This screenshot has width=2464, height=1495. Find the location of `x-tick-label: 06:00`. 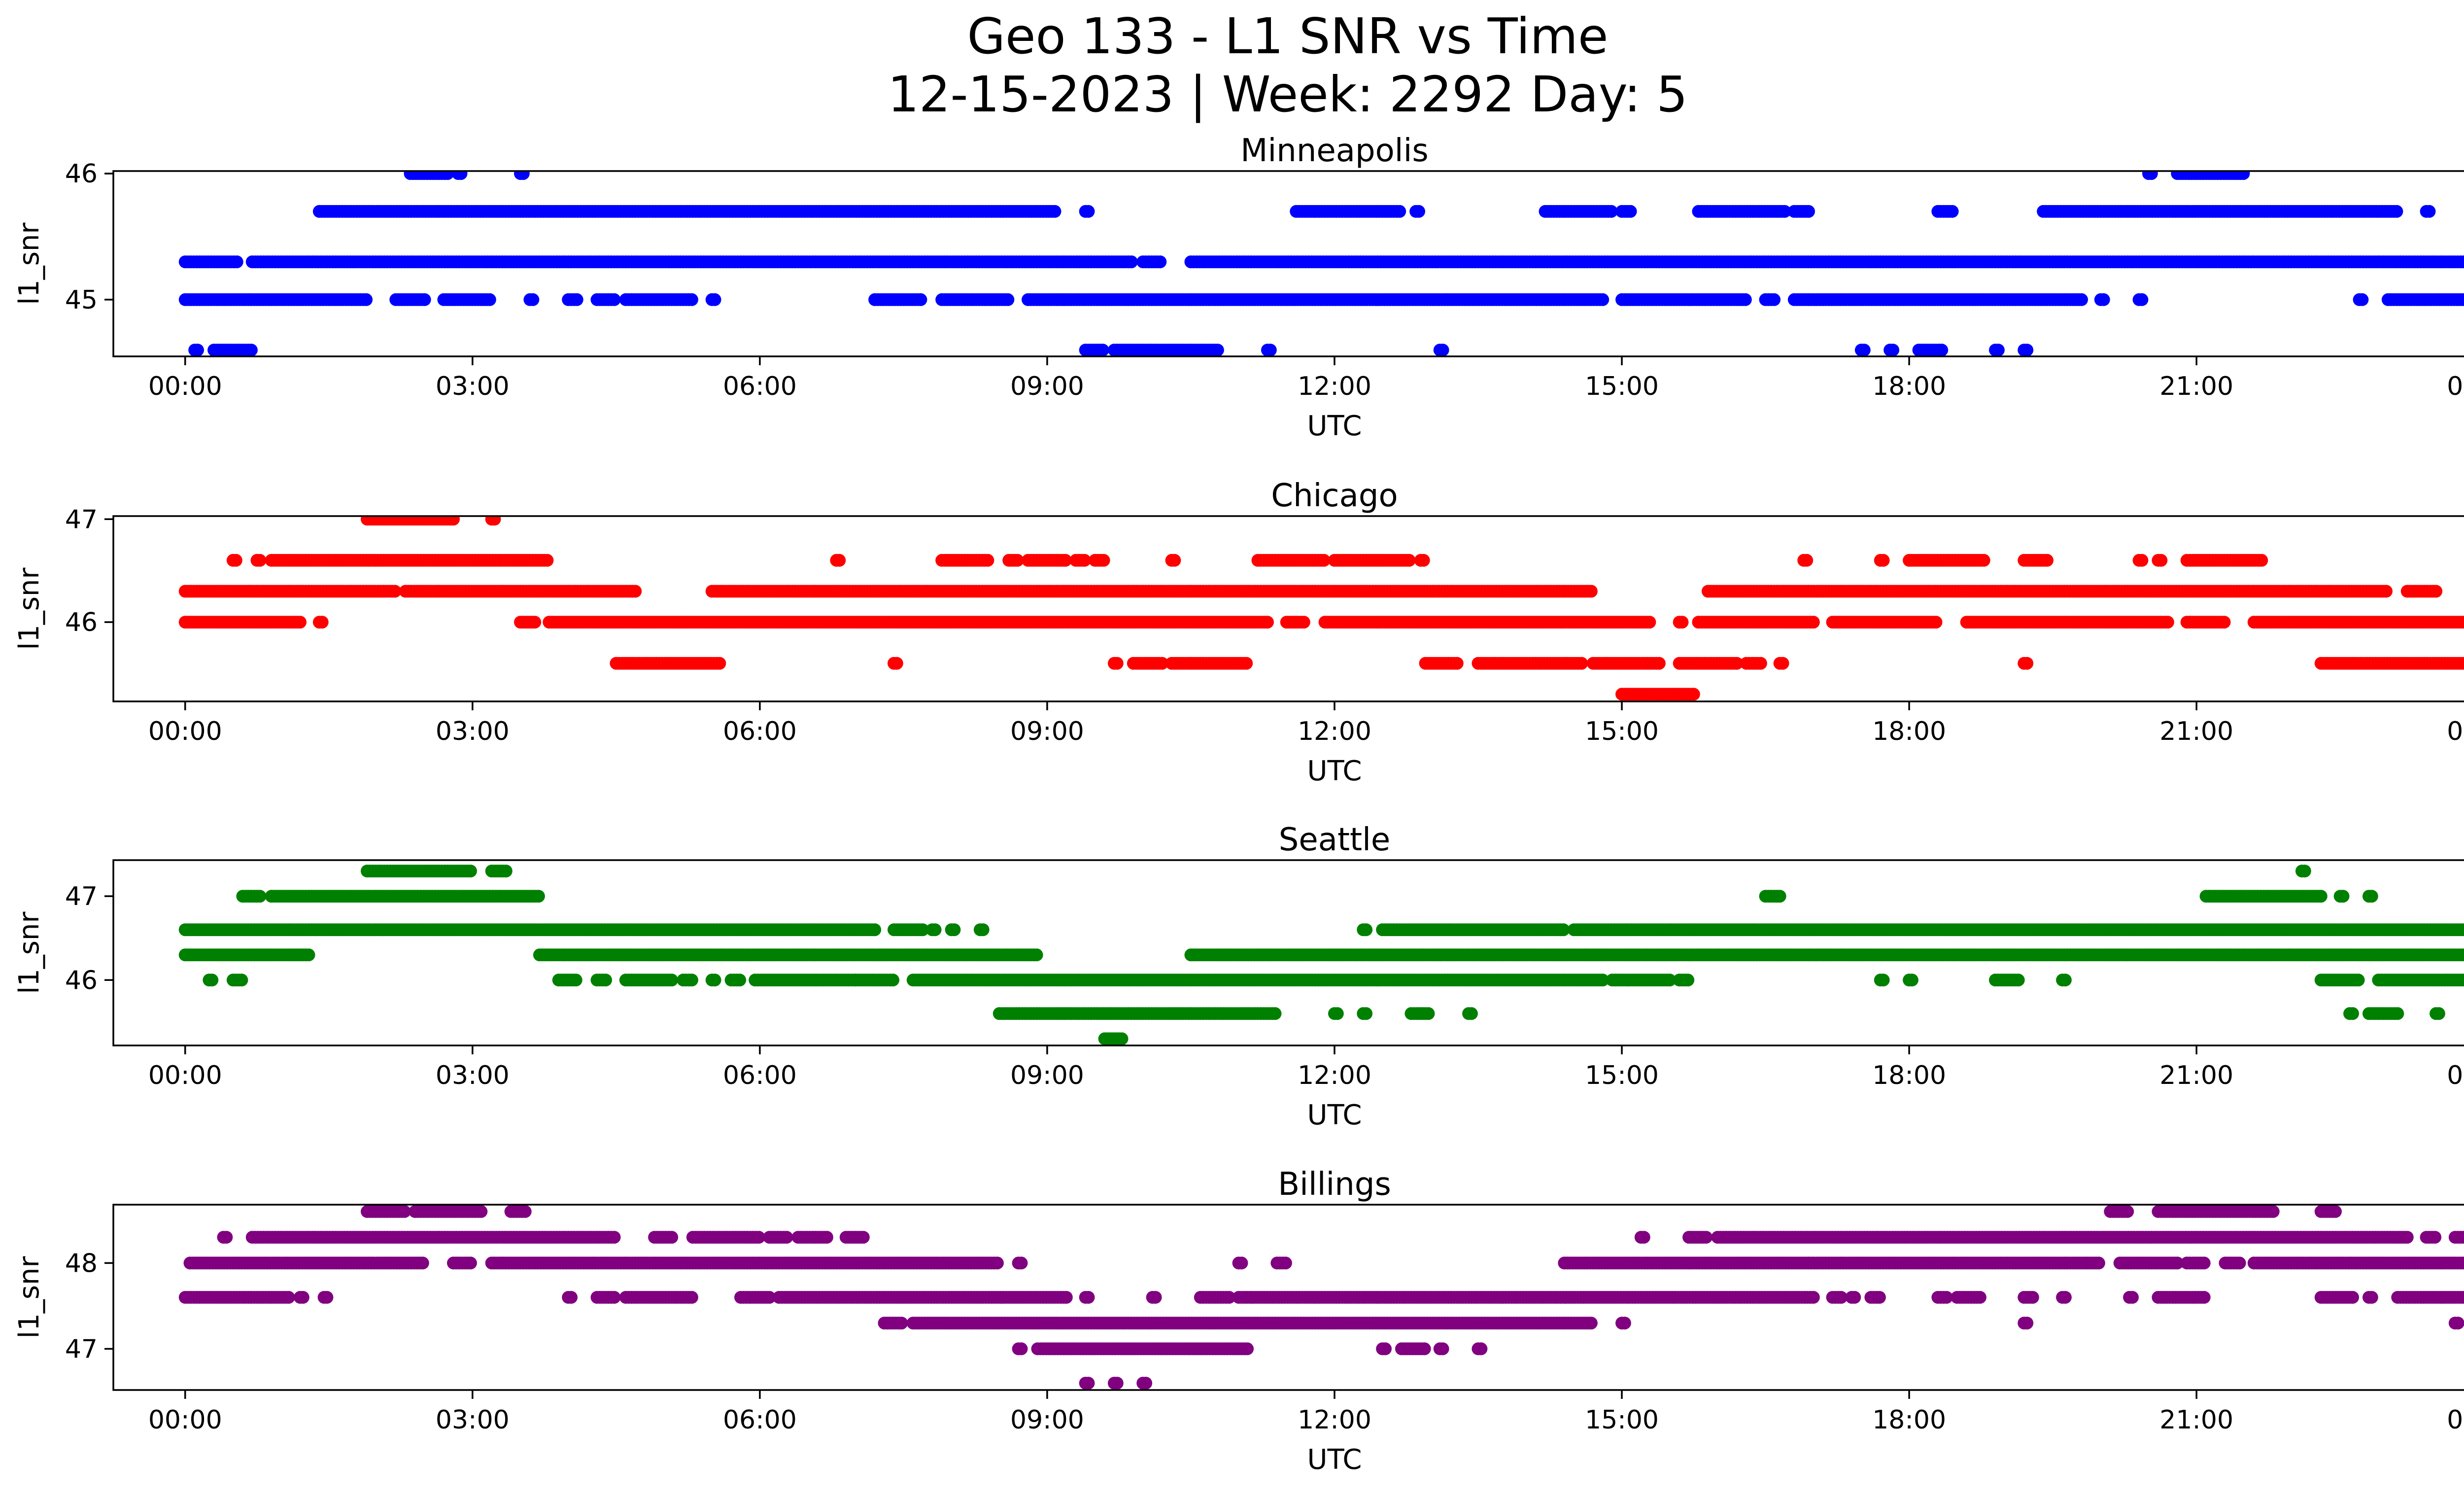

x-tick-label: 06:00 is located at coordinates (760, 386).